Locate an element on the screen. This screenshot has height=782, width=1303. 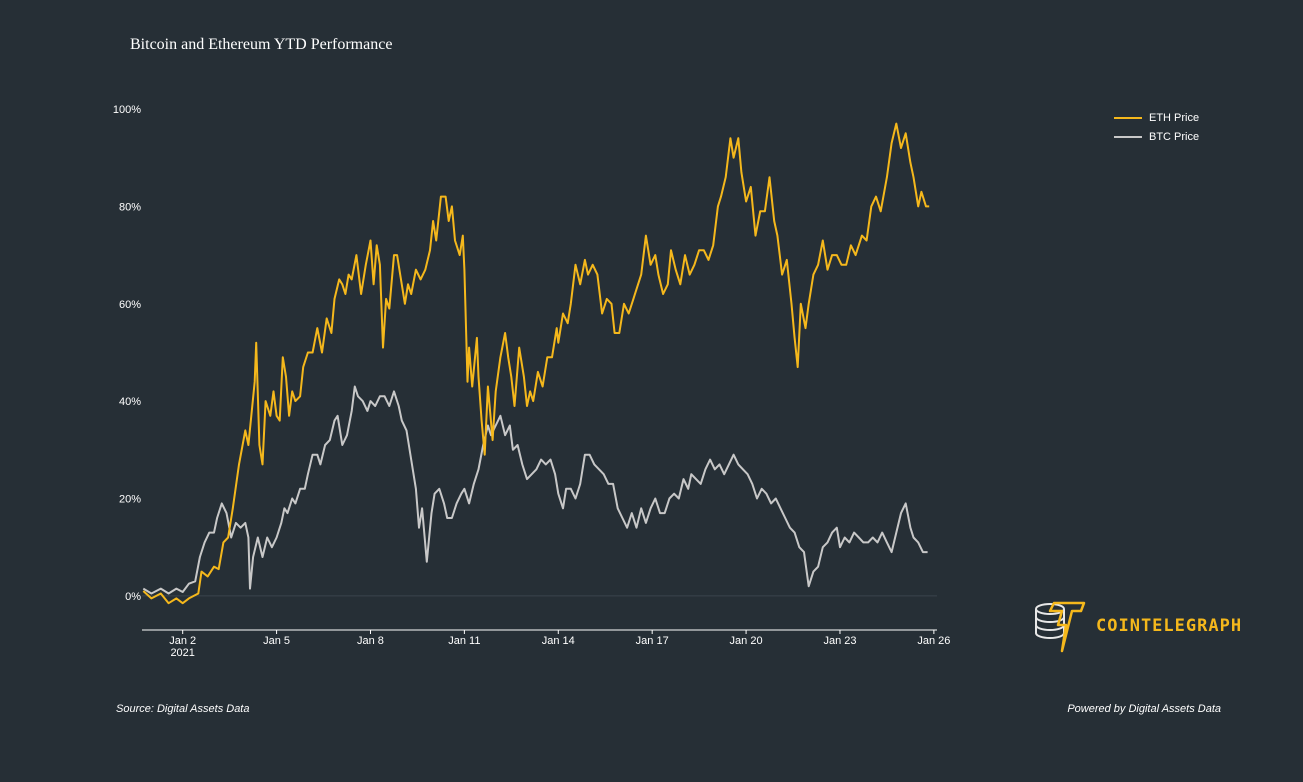
x-tick-label: Jan 11 is located at coordinates (464, 641).